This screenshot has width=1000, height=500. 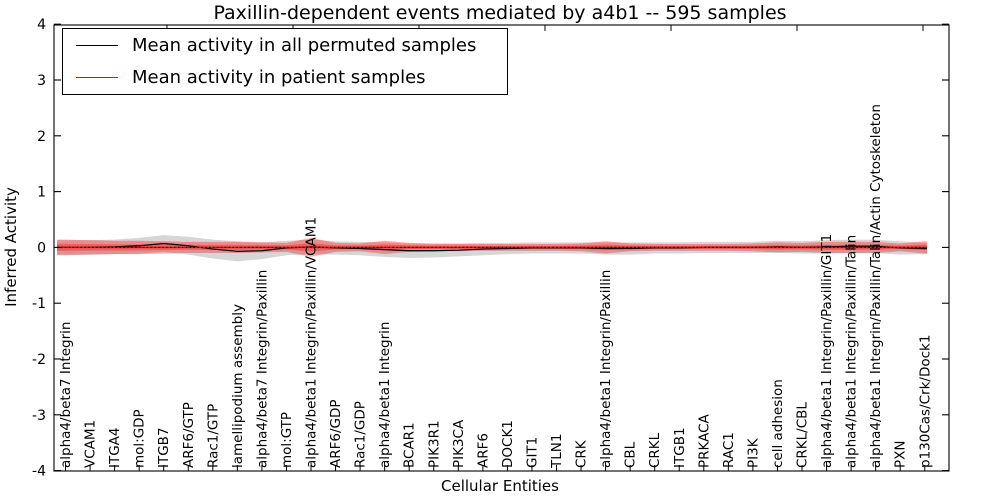 I want to click on svg-text: 0, so click(x=41, y=248).